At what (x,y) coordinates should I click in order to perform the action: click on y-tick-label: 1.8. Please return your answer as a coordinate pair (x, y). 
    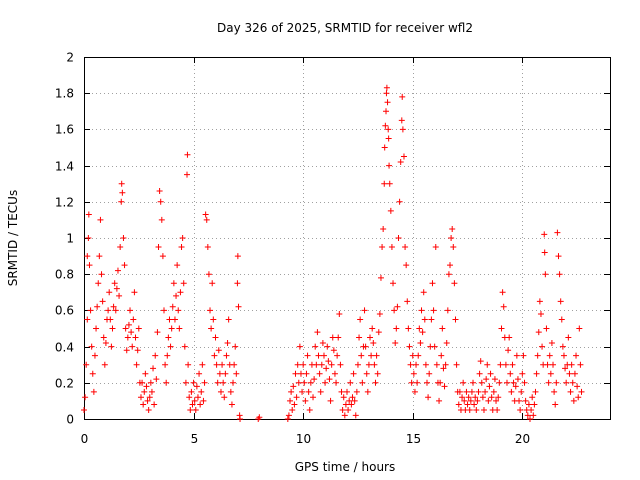
    Looking at the image, I should click on (64, 94).